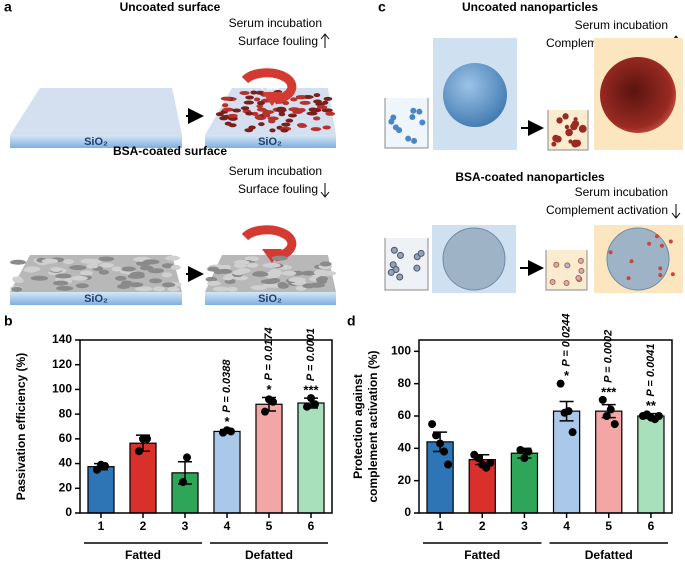  Describe the element at coordinates (278, 41) in the screenshot. I see `effect: Surface fouling` at that location.